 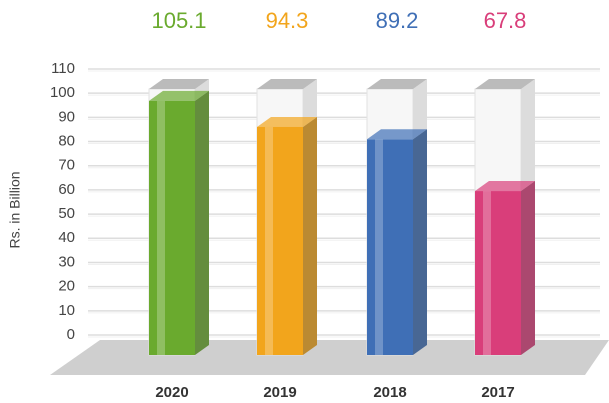 I want to click on y-tick-label: 110, so click(x=63, y=68).